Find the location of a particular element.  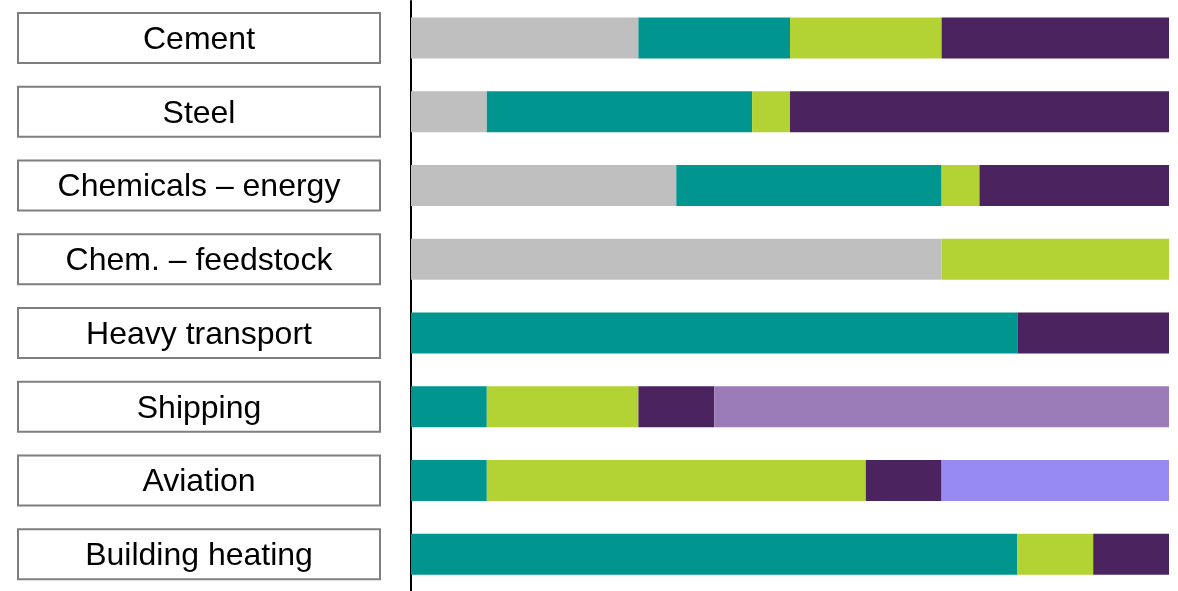

y-tick-label: Aviation is located at coordinates (199, 480).